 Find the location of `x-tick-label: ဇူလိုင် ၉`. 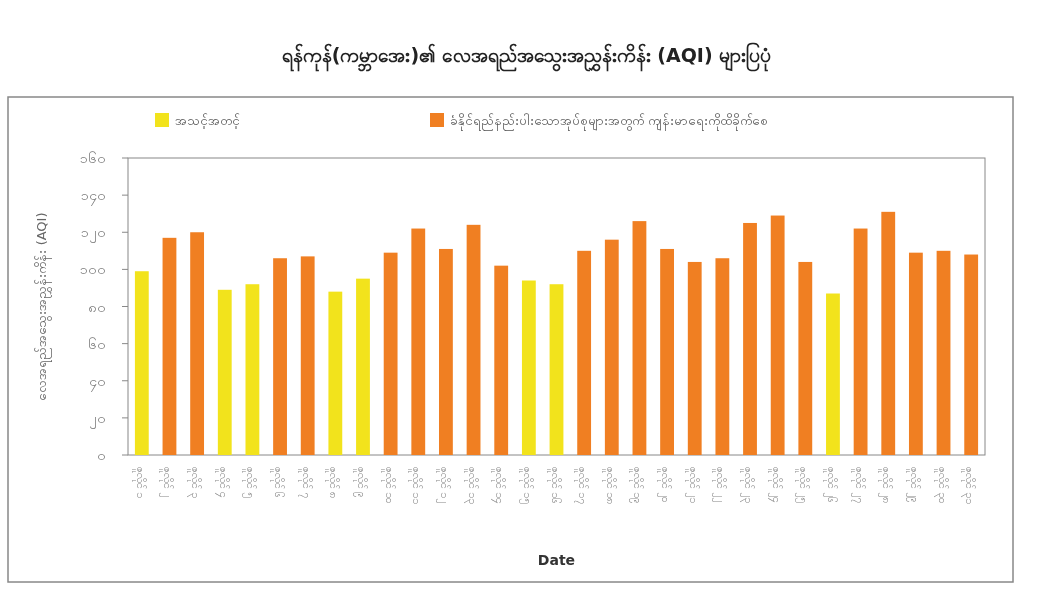

x-tick-label: ဇူလိုင် ၉ is located at coordinates (360, 482).